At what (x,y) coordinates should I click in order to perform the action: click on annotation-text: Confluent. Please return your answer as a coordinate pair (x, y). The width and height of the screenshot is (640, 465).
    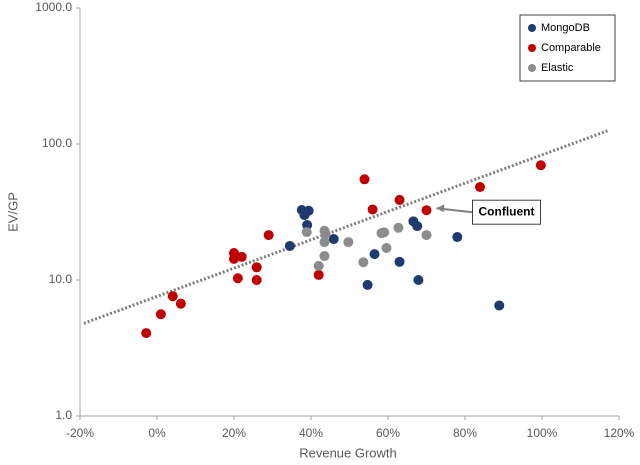
    Looking at the image, I should click on (507, 211).